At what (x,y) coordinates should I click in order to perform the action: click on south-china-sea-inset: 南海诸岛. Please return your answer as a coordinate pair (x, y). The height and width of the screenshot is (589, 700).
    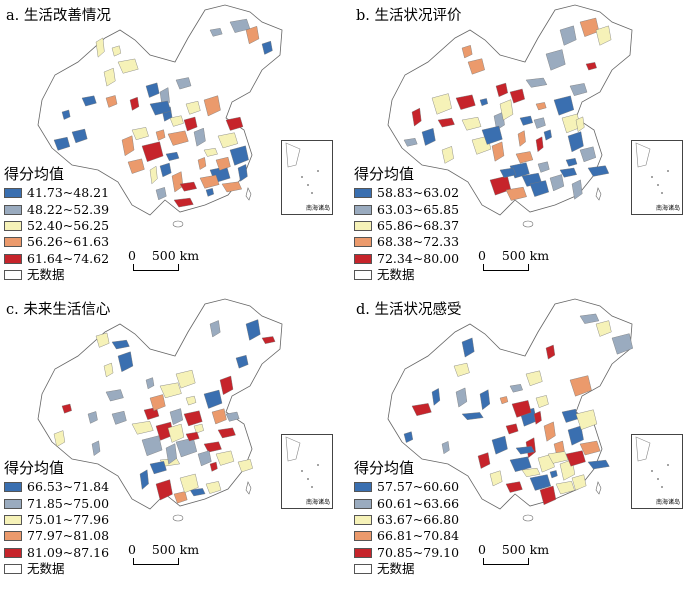
    Looking at the image, I should click on (307, 177).